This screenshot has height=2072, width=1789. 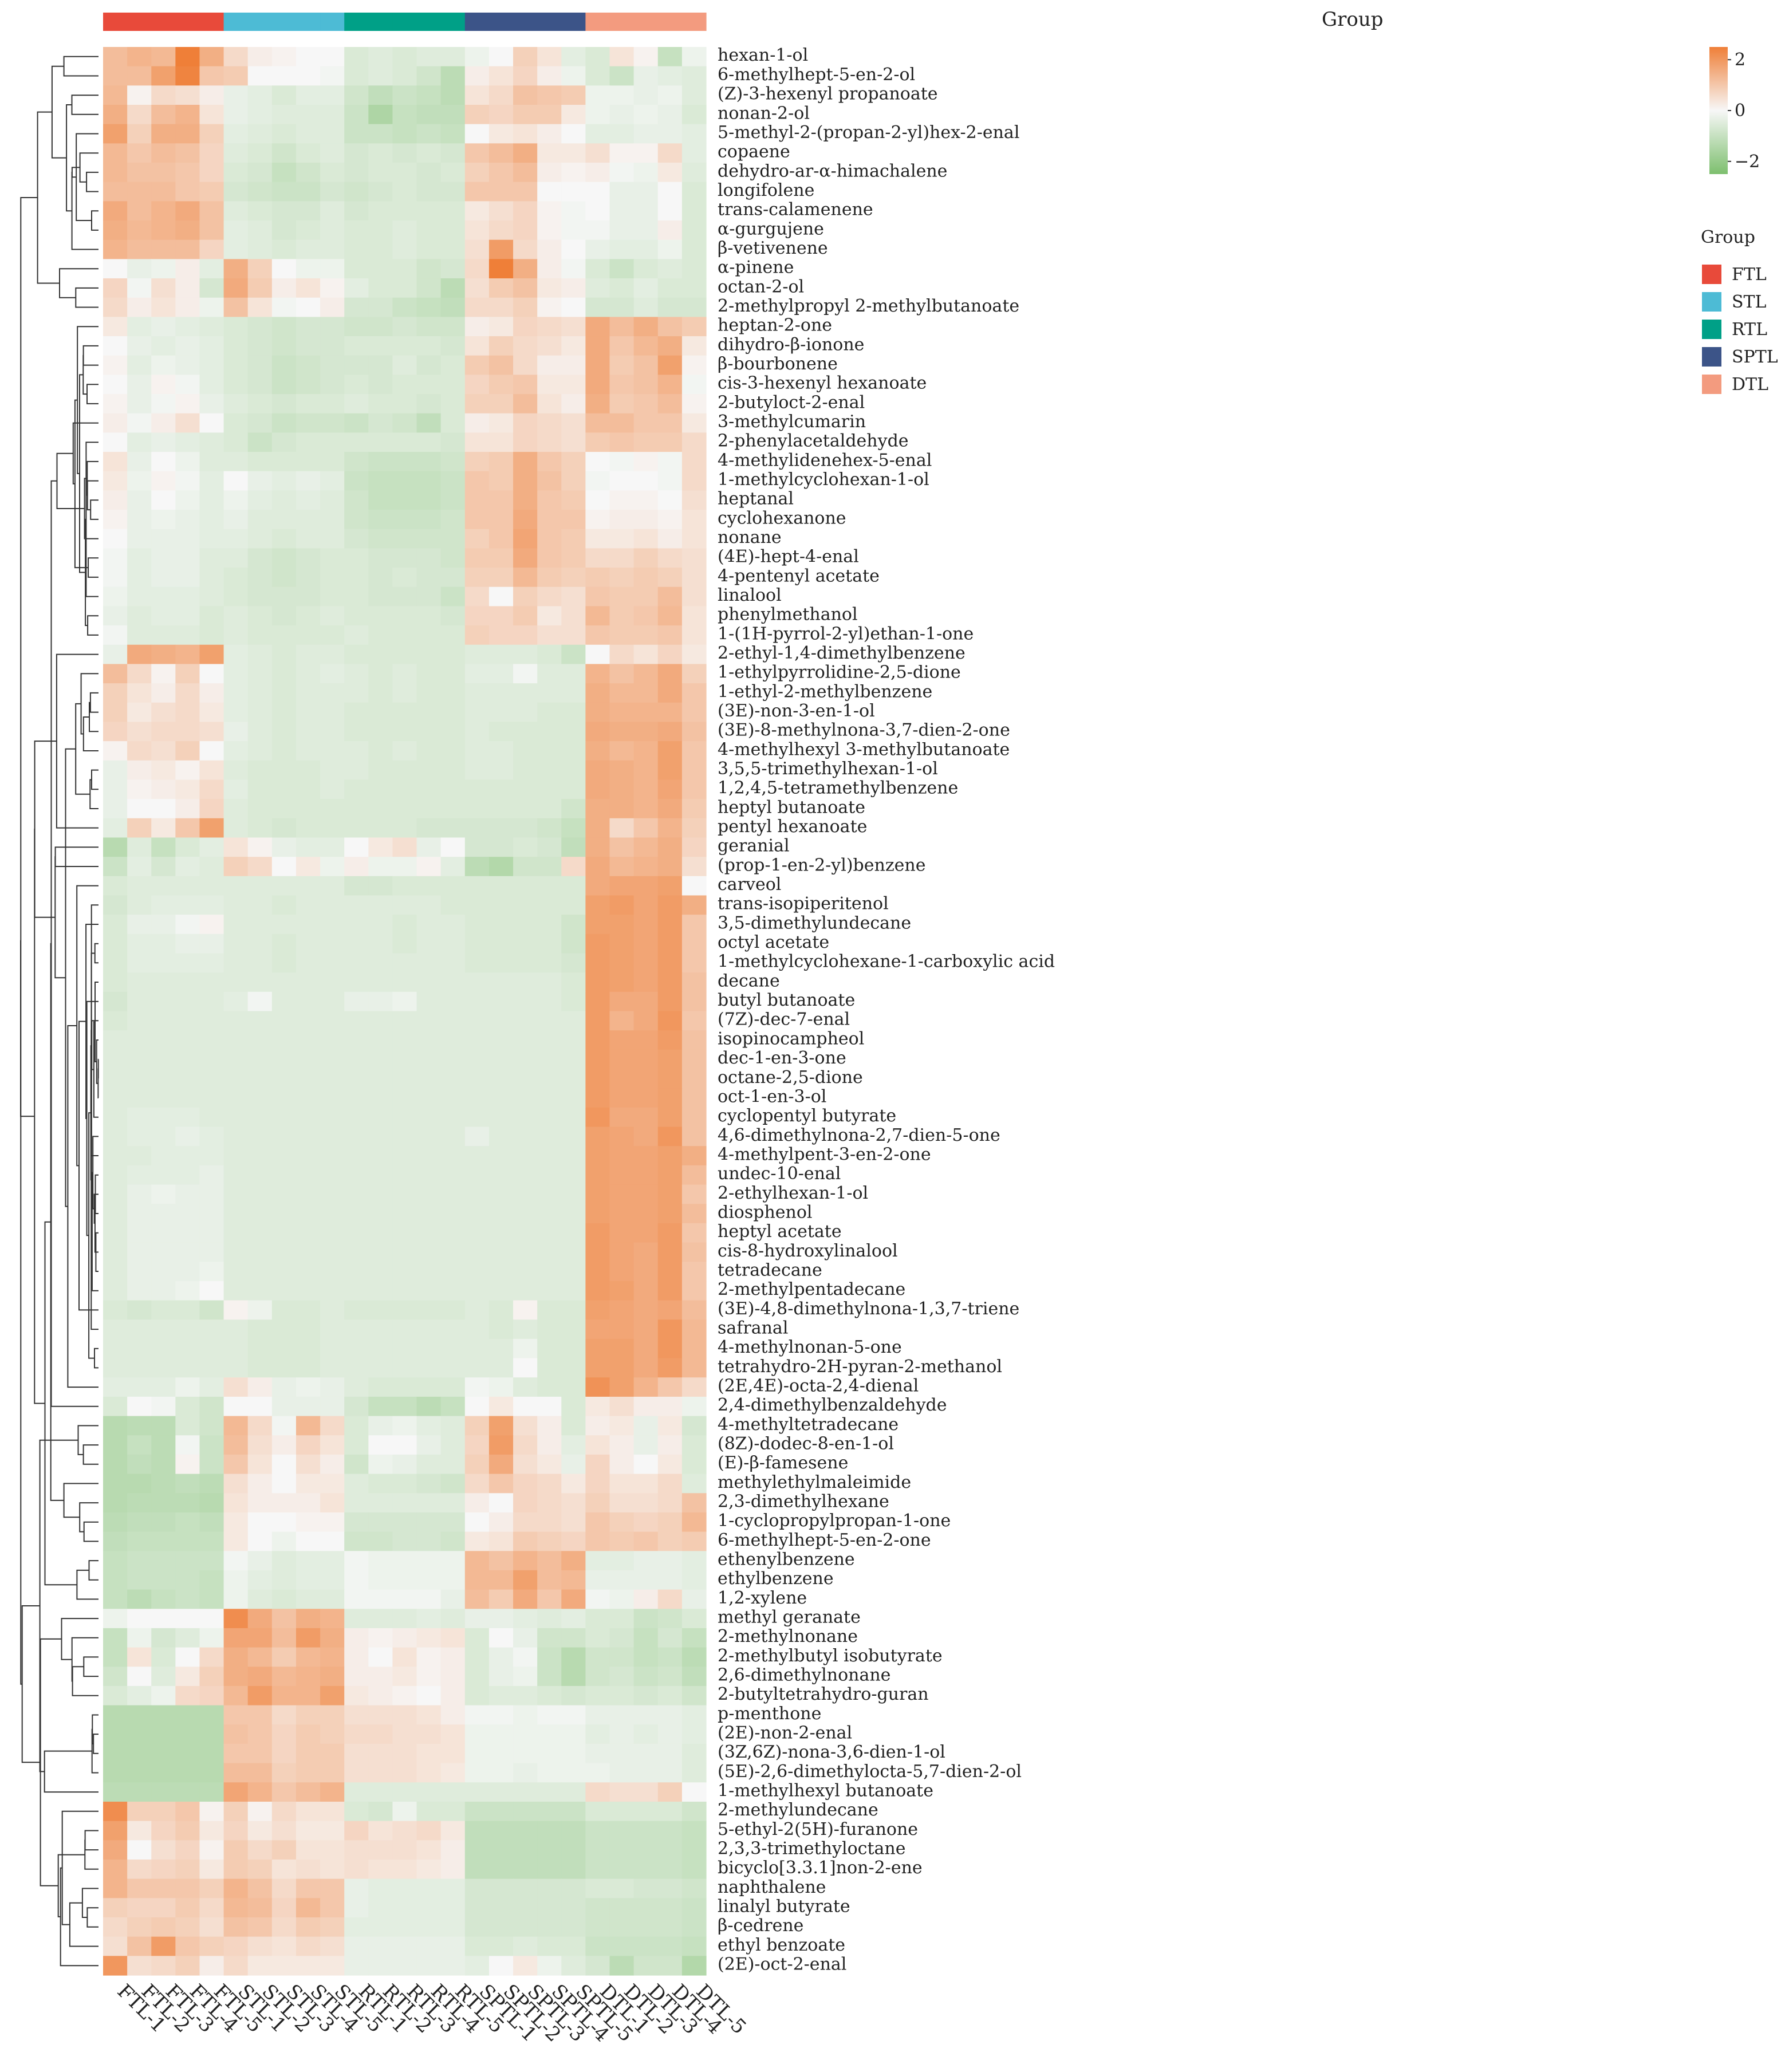 What do you see at coordinates (783, 1463) in the screenshot?
I see `row-label: (E)-β-famesene` at bounding box center [783, 1463].